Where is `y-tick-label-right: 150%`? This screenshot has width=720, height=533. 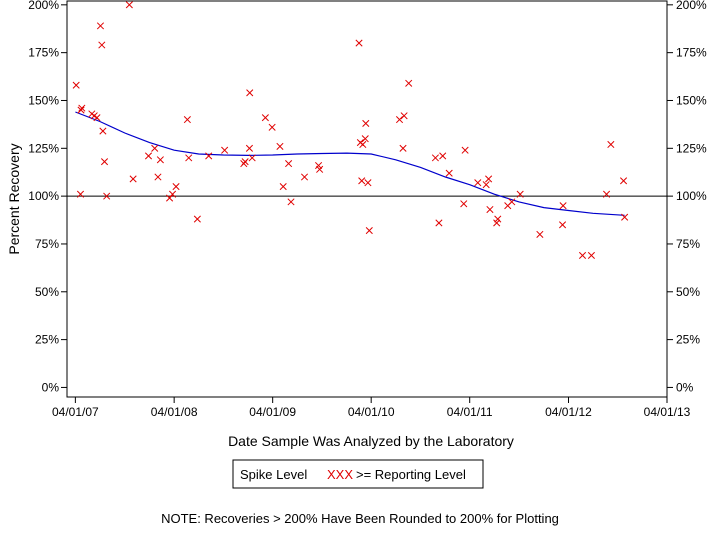
y-tick-label-right: 150% is located at coordinates (691, 100).